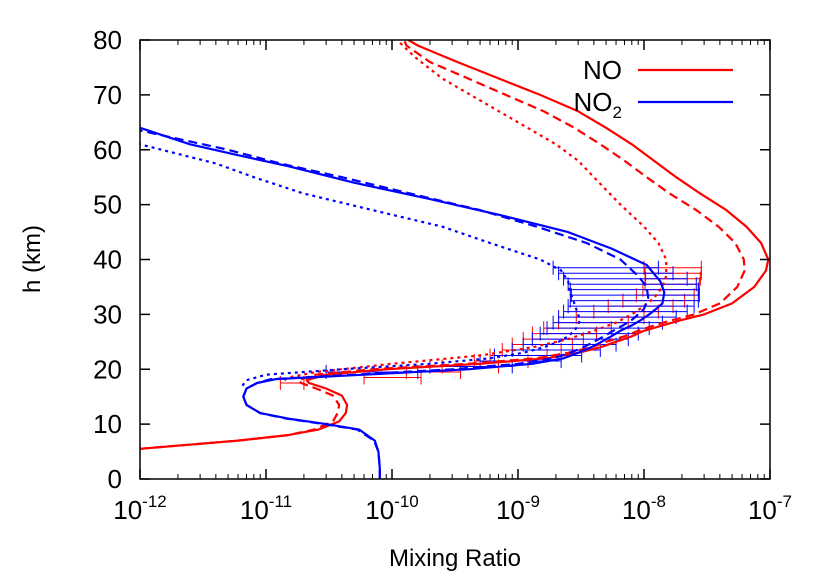 This screenshot has height=581, width=830. Describe the element at coordinates (107, 369) in the screenshot. I see `y-tick-label: 20` at that location.